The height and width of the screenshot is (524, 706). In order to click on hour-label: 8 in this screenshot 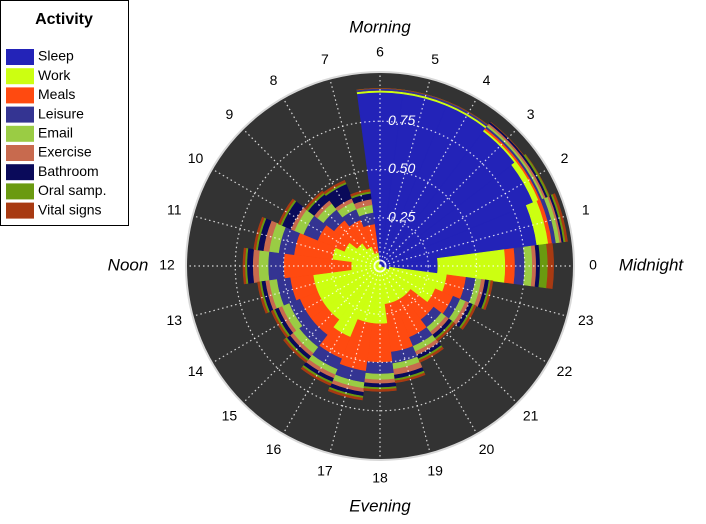, I will do `click(274, 80)`.